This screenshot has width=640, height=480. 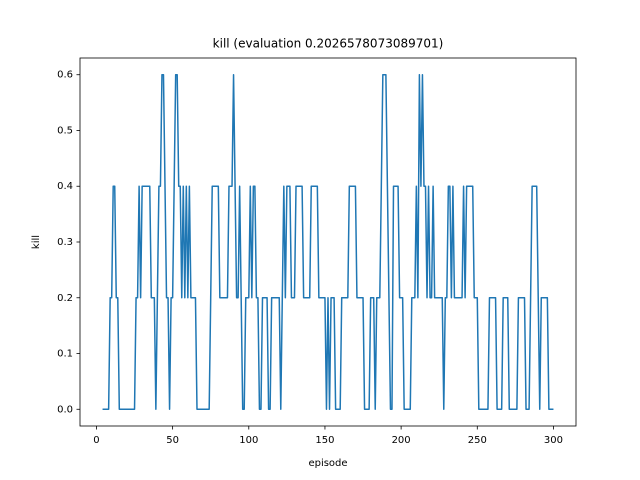 I want to click on x-axis-label: episode, so click(x=327, y=463).